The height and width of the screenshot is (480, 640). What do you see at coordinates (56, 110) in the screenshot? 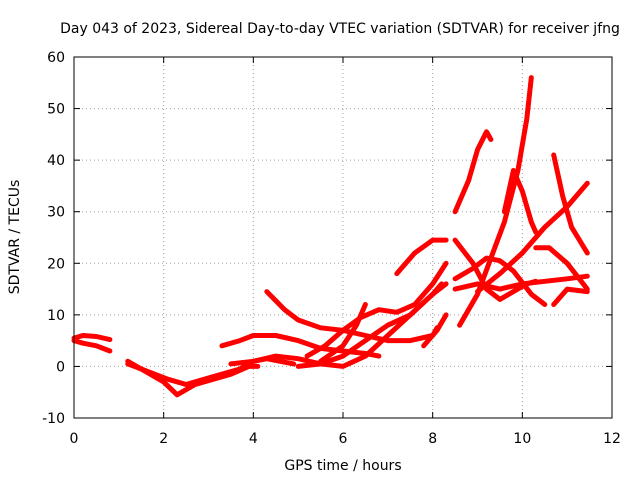
I see `y-tick-label: 50` at bounding box center [56, 110].